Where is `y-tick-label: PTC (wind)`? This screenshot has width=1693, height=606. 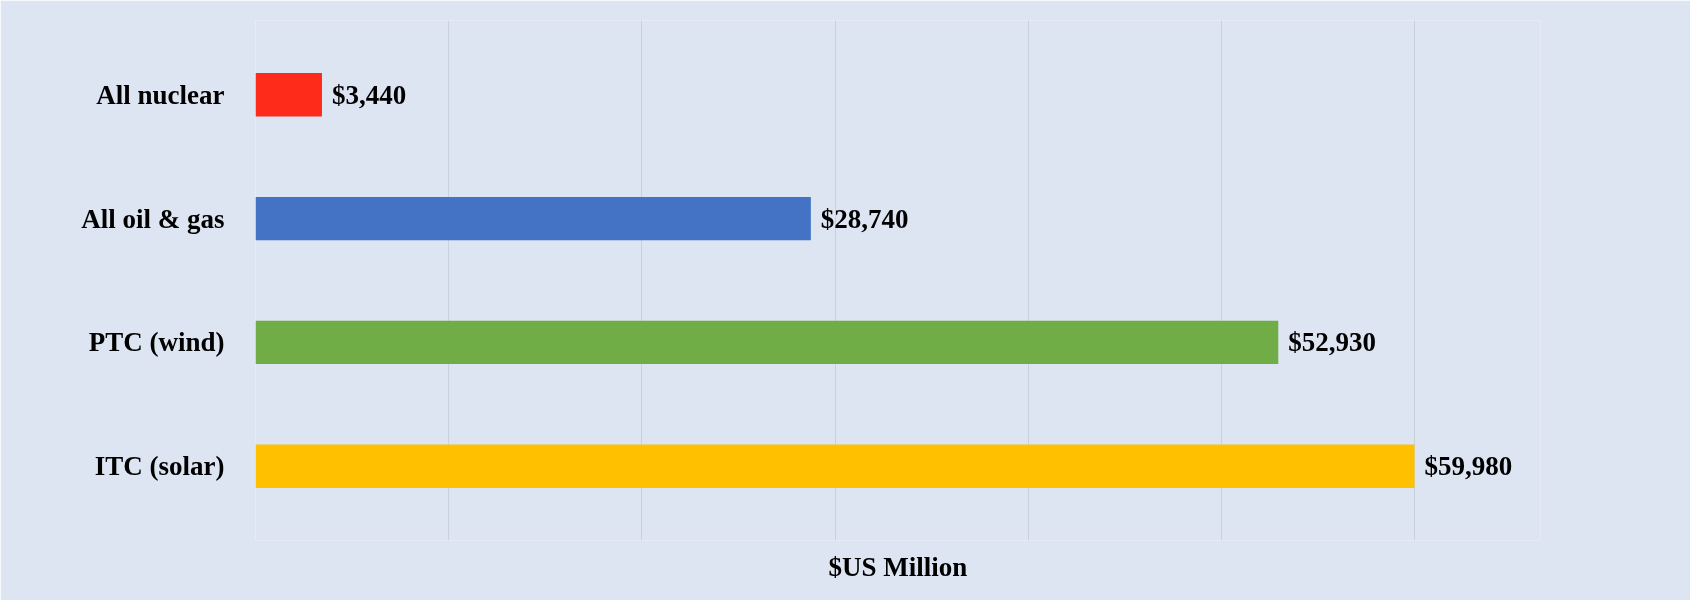
y-tick-label: PTC (wind) is located at coordinates (156, 342).